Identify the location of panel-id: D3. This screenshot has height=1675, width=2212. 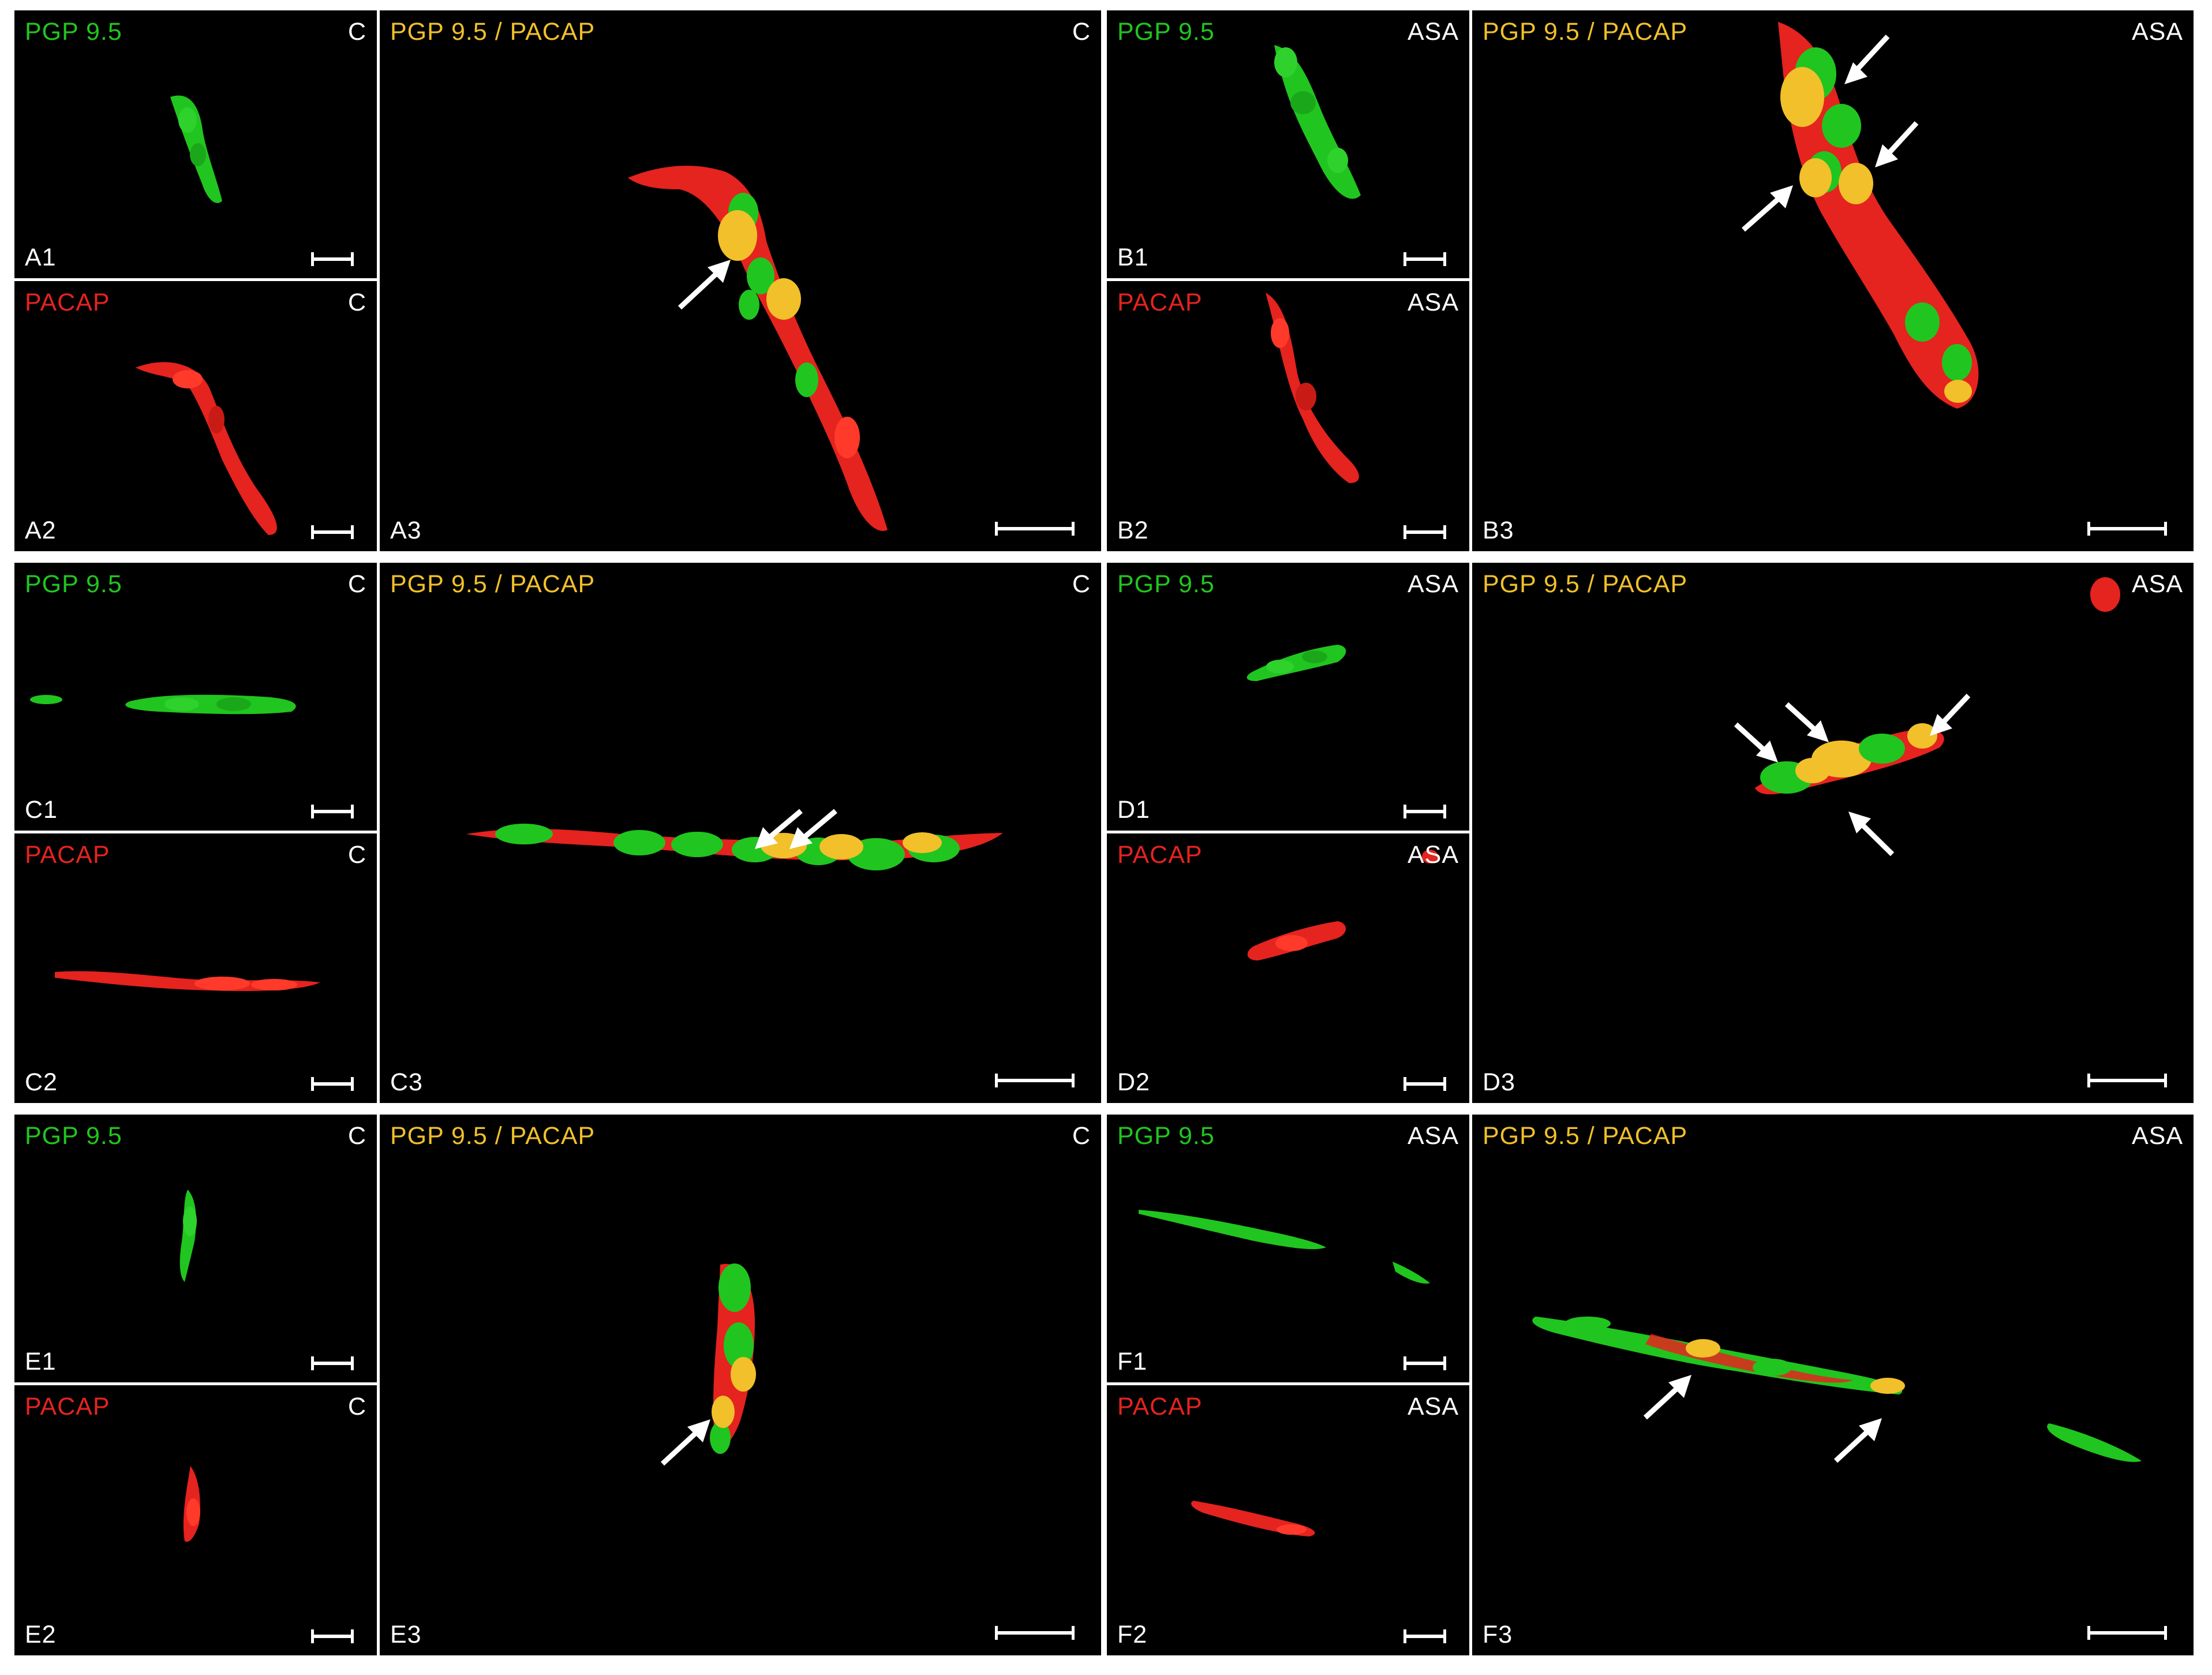
(1499, 1082).